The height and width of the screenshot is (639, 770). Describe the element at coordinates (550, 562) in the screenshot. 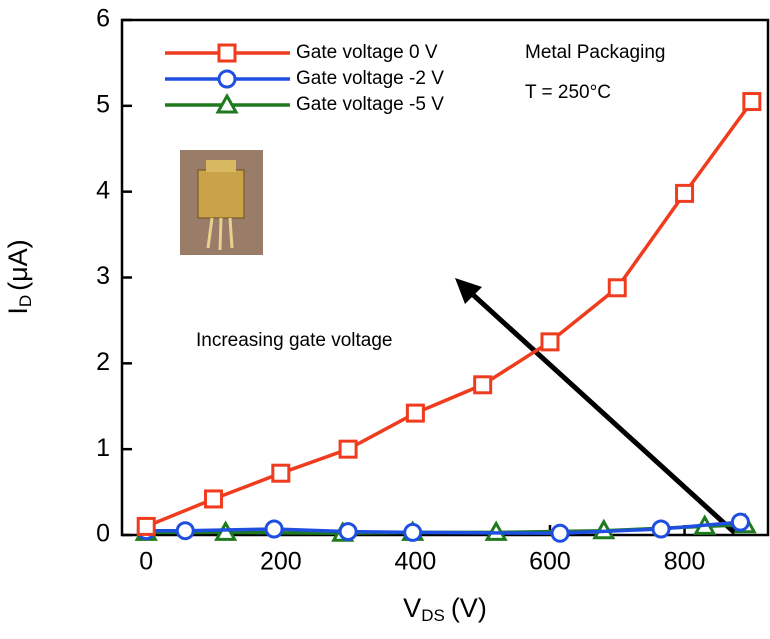

I see `x-tick-label: 600` at that location.